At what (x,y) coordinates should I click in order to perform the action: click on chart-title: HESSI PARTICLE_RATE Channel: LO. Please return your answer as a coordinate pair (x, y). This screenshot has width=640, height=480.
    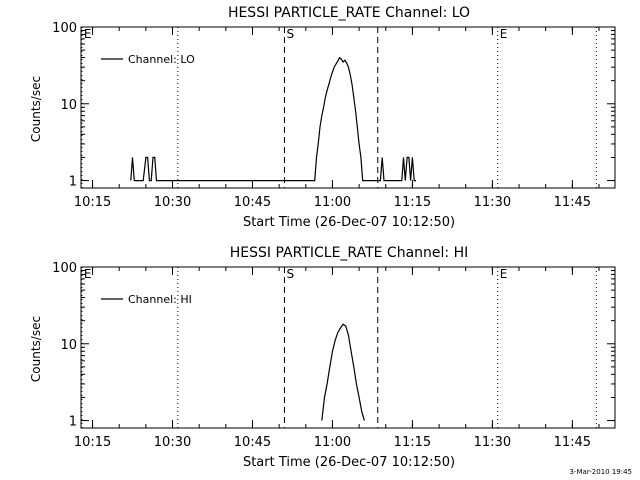
    Looking at the image, I should click on (349, 13).